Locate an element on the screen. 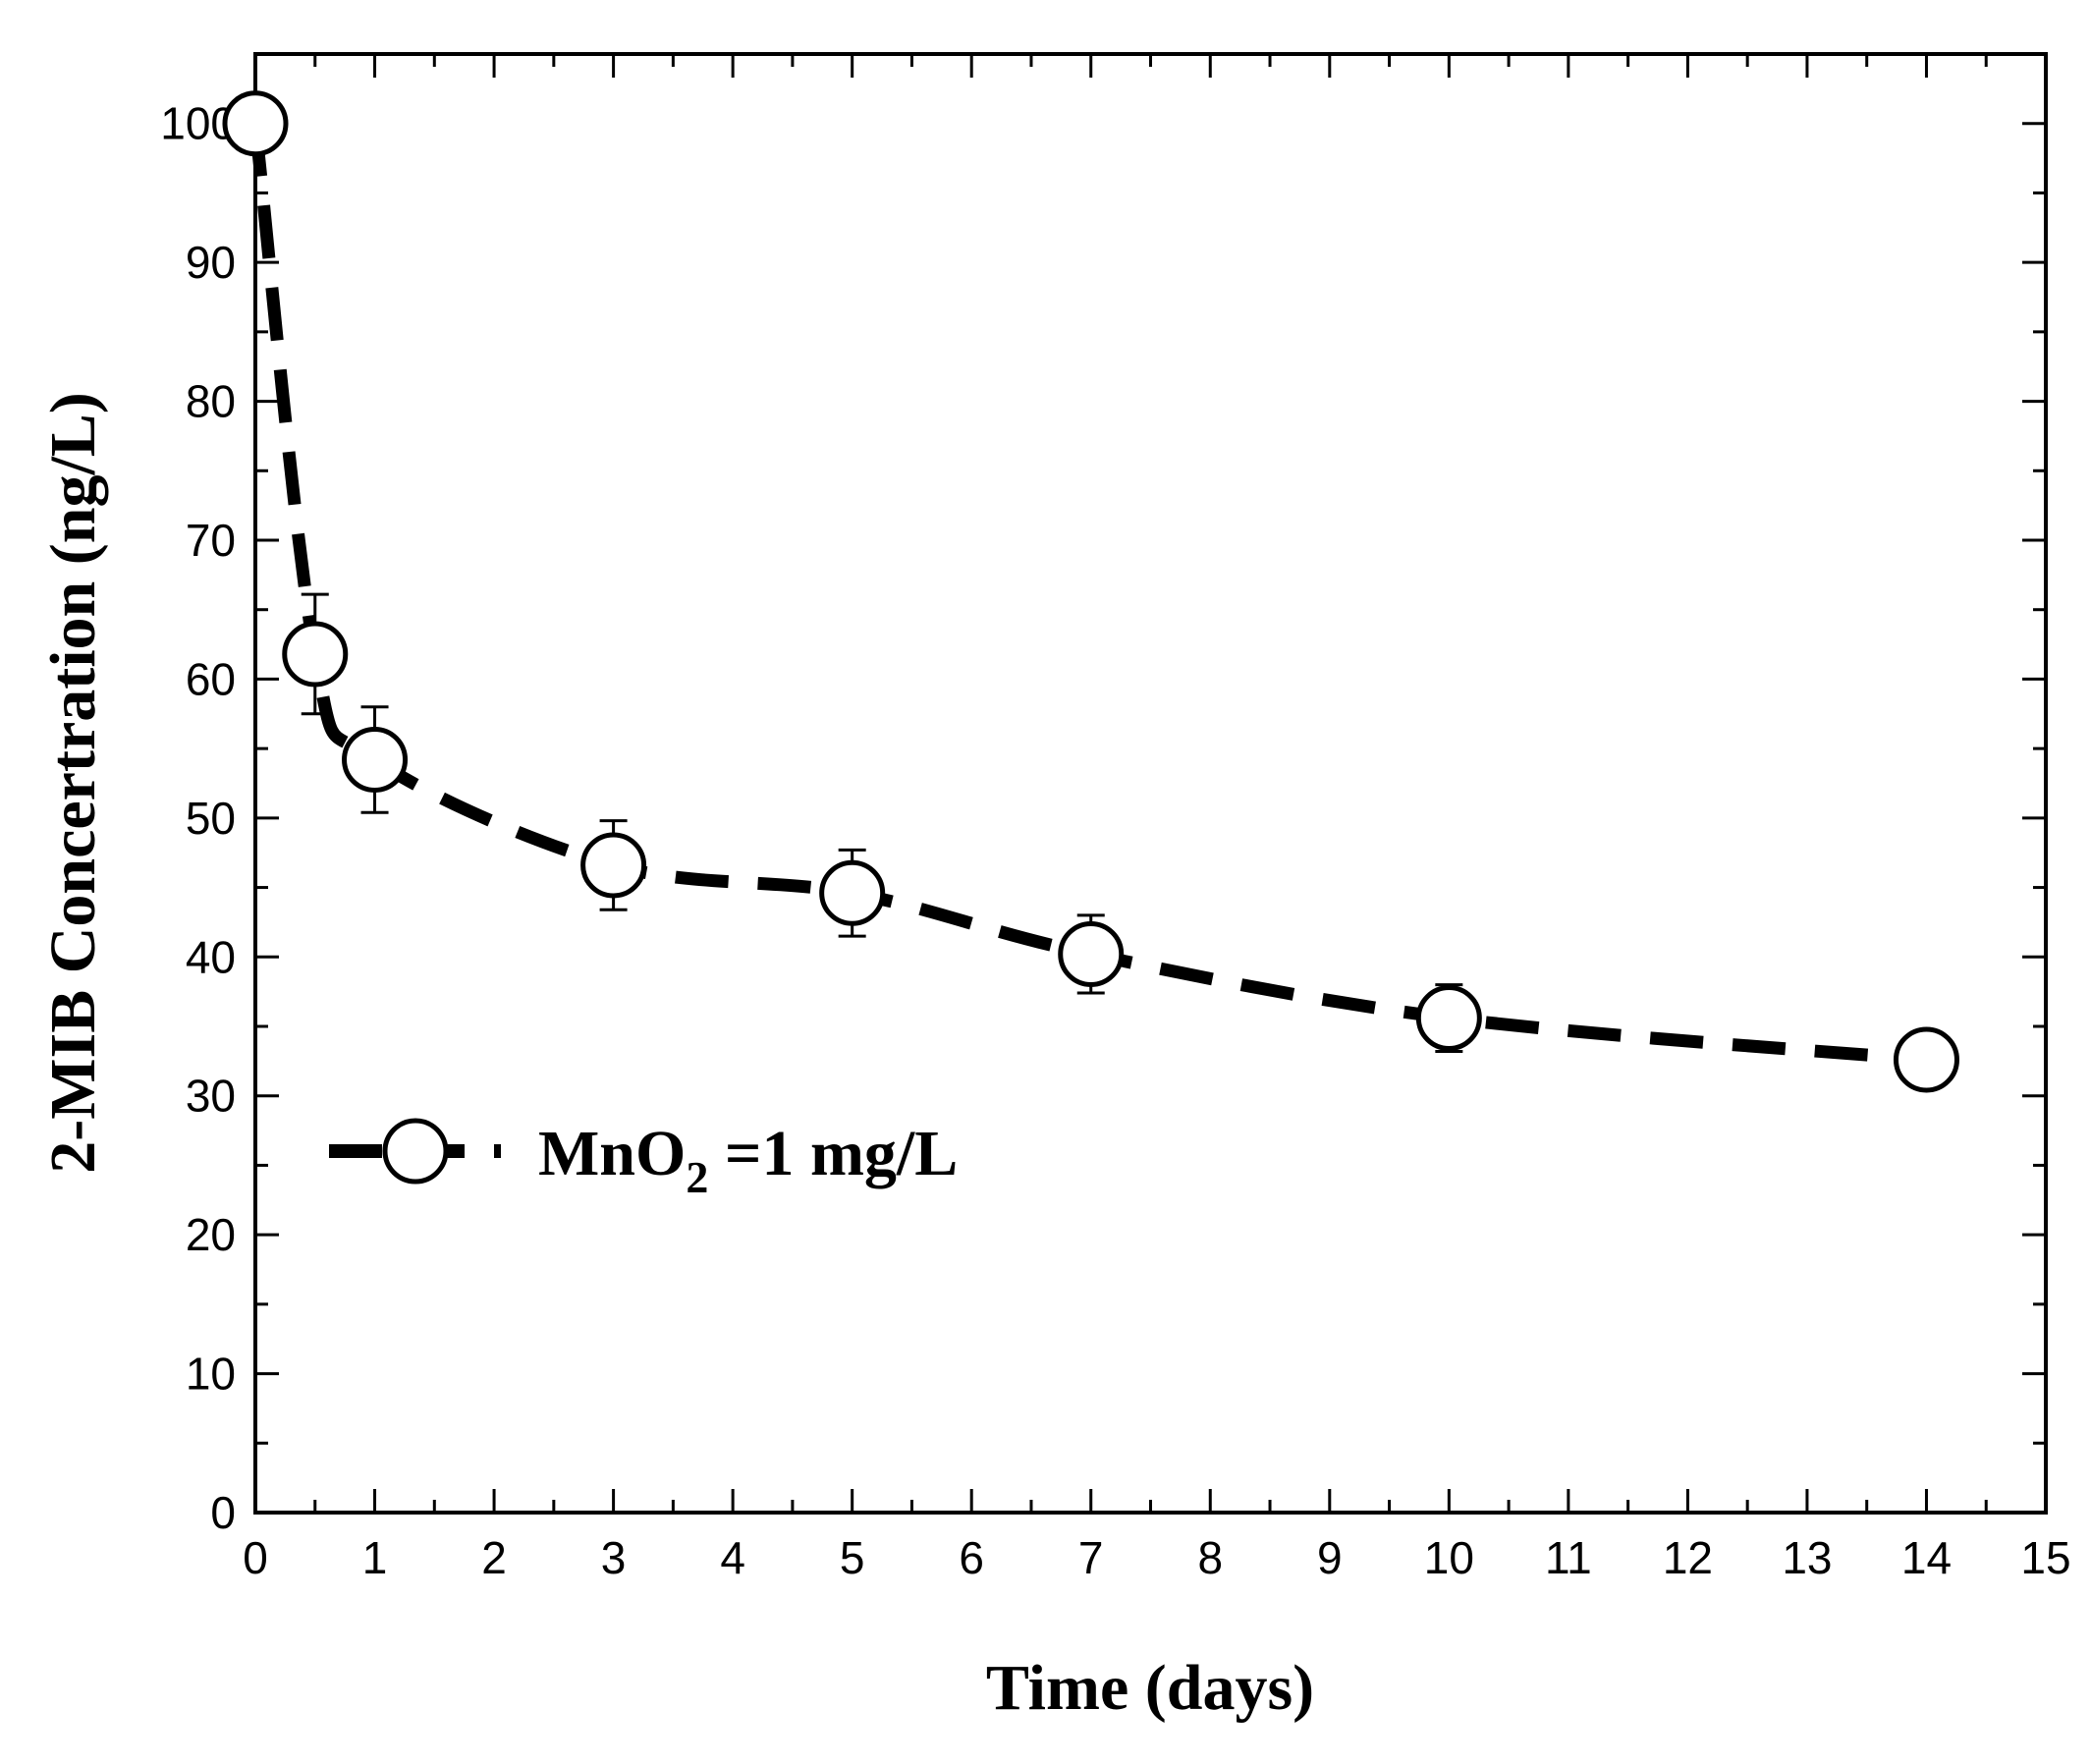 The width and height of the screenshot is (2091, 1764). y-tick-label: 60 is located at coordinates (211, 678).